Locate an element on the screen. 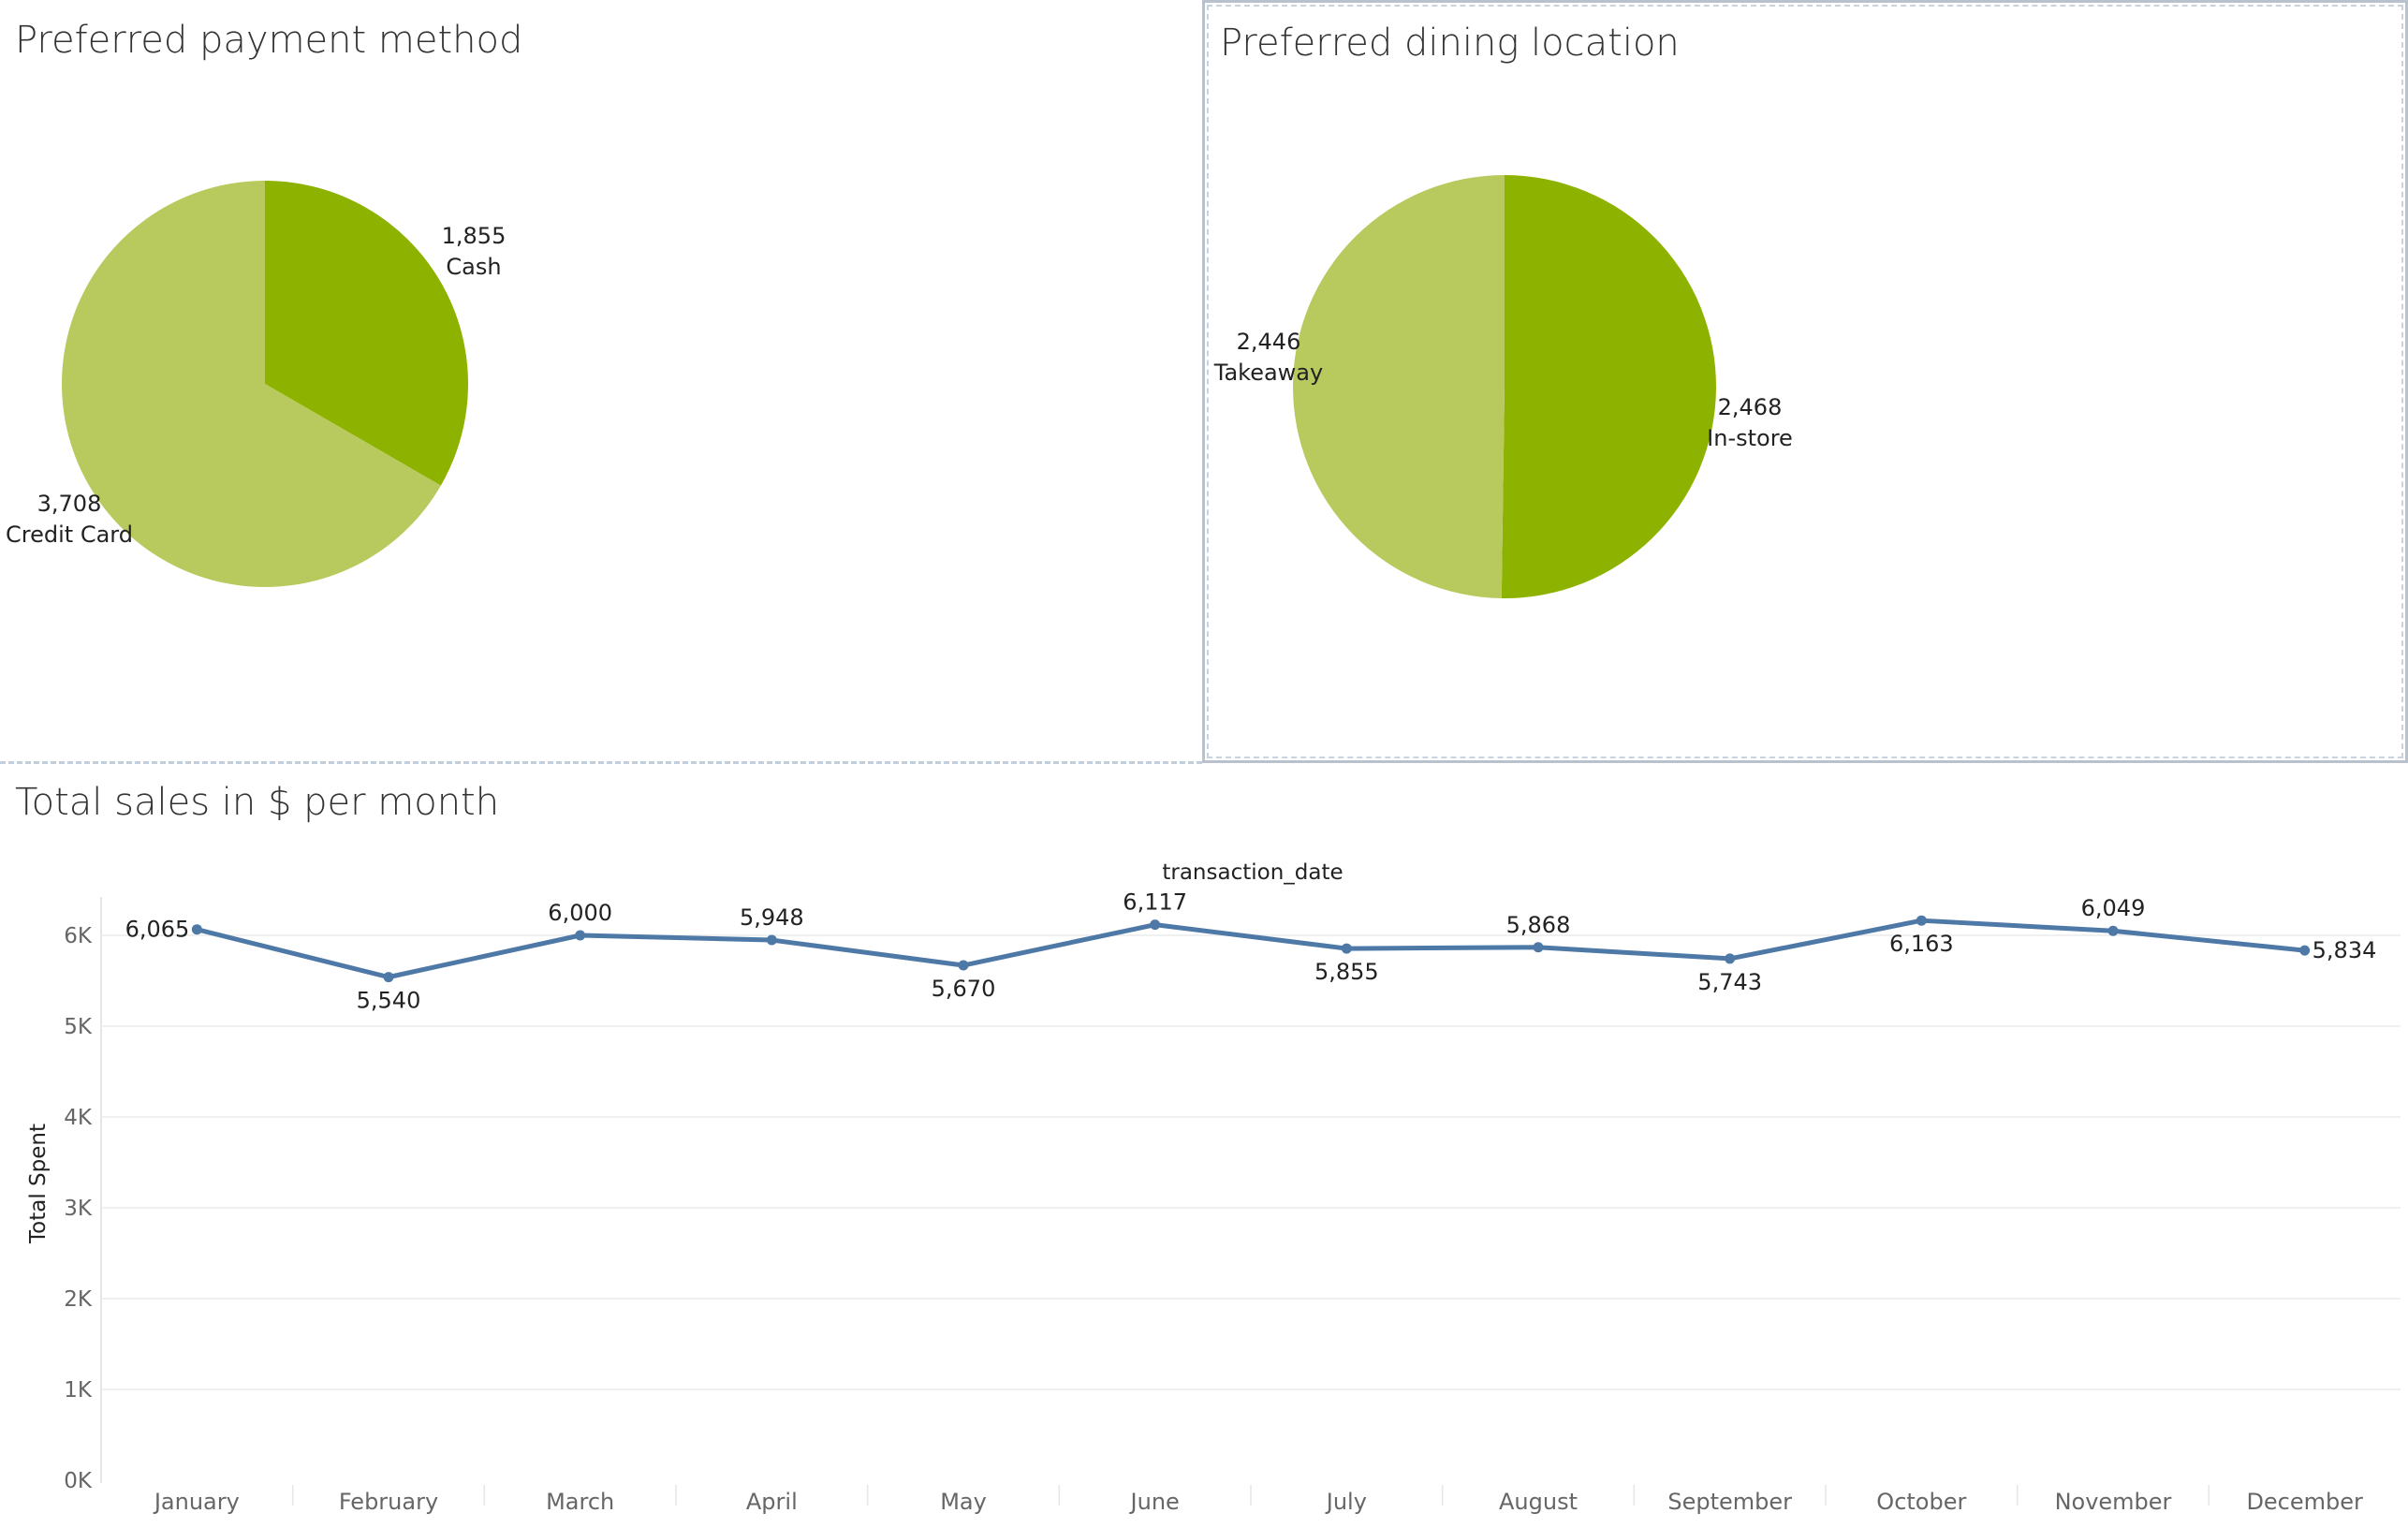  x-tick-label: July is located at coordinates (1346, 1502).